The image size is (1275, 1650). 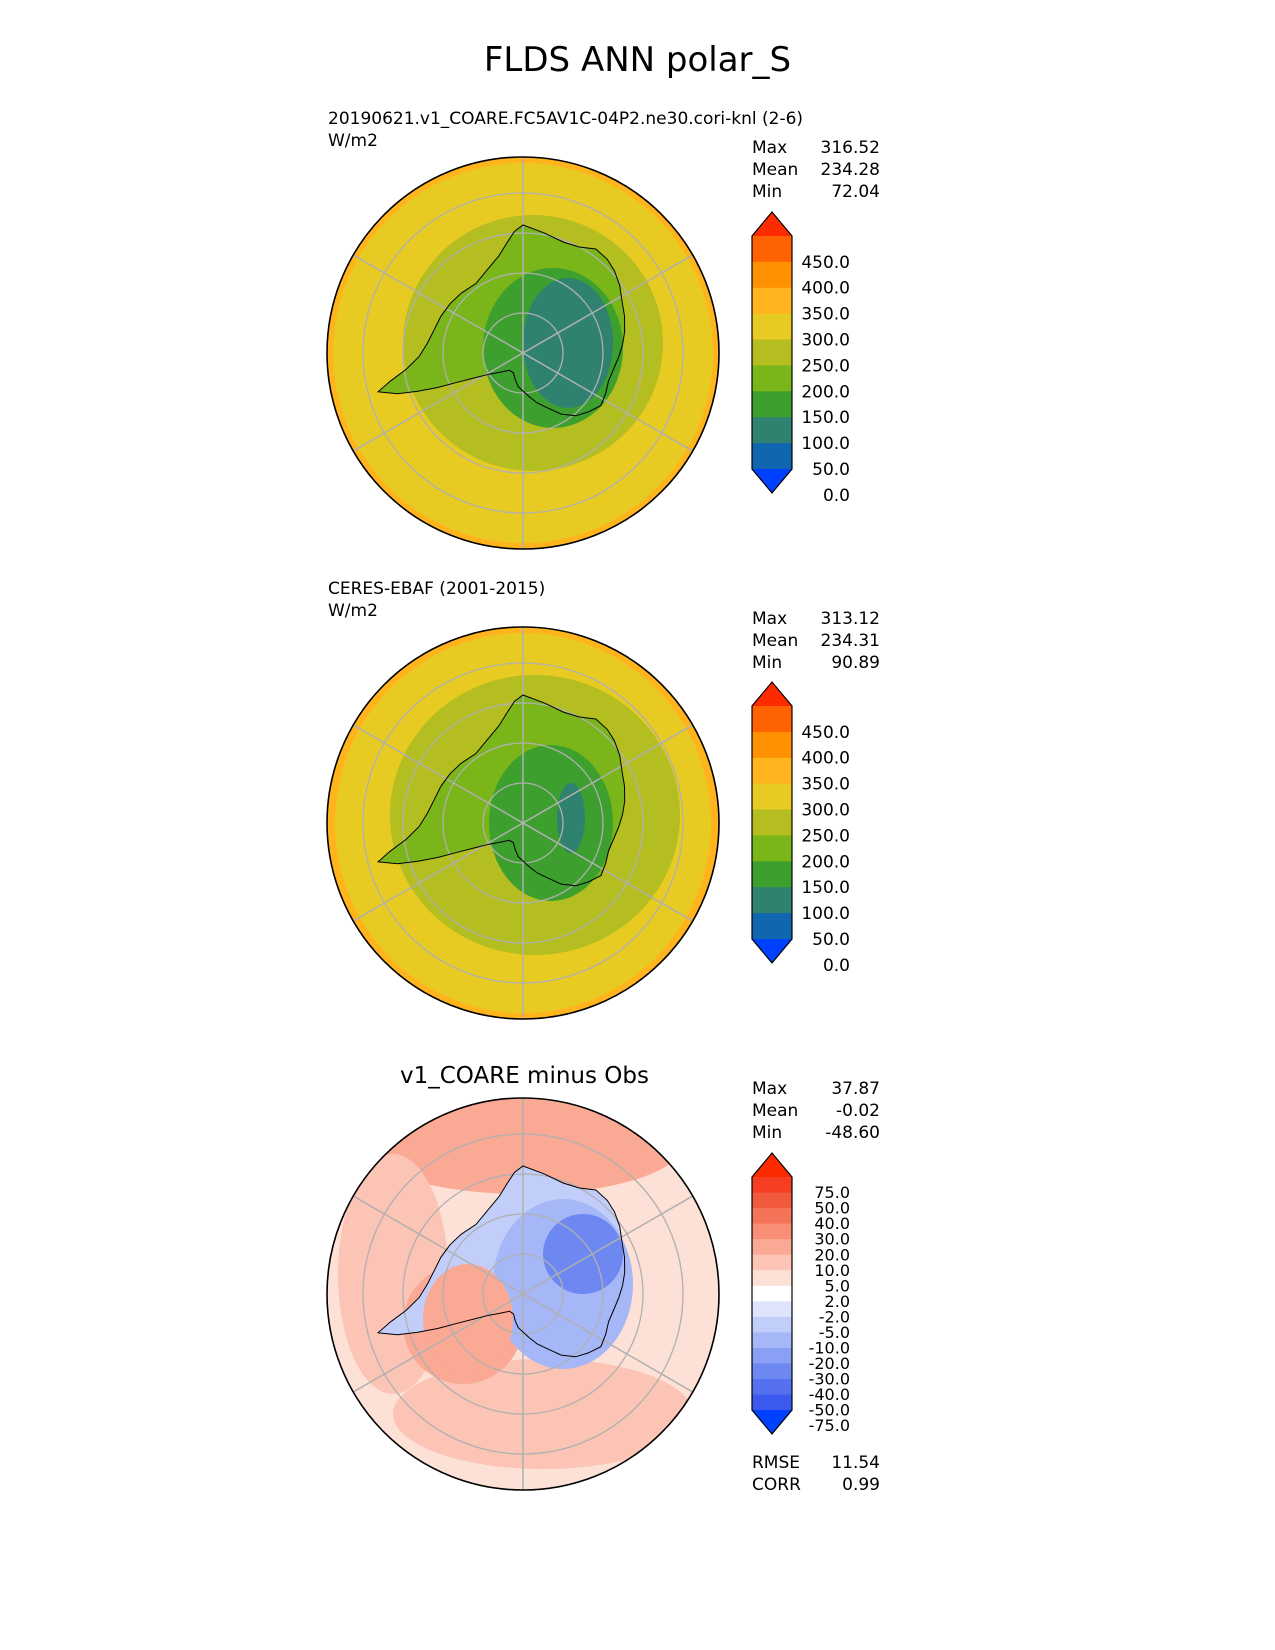 I want to click on colorbar-tick-label: -10.0, so click(x=829, y=1347).